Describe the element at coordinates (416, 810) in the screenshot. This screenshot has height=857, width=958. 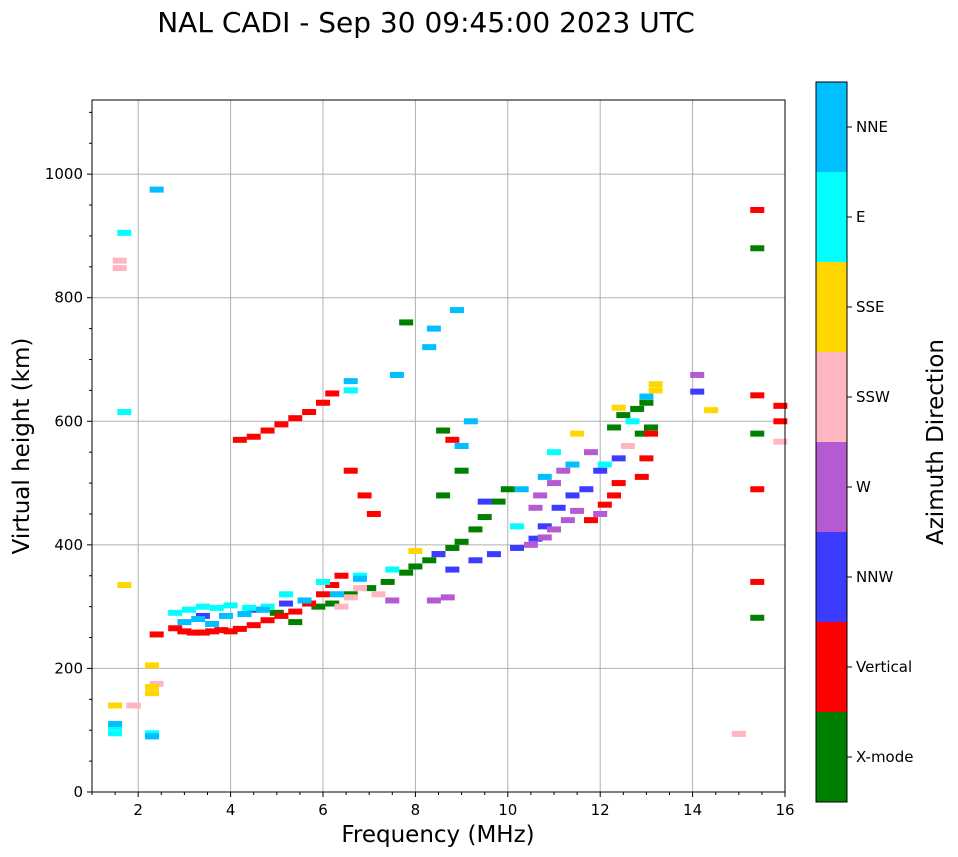
I see `x-tick-label: 8` at that location.